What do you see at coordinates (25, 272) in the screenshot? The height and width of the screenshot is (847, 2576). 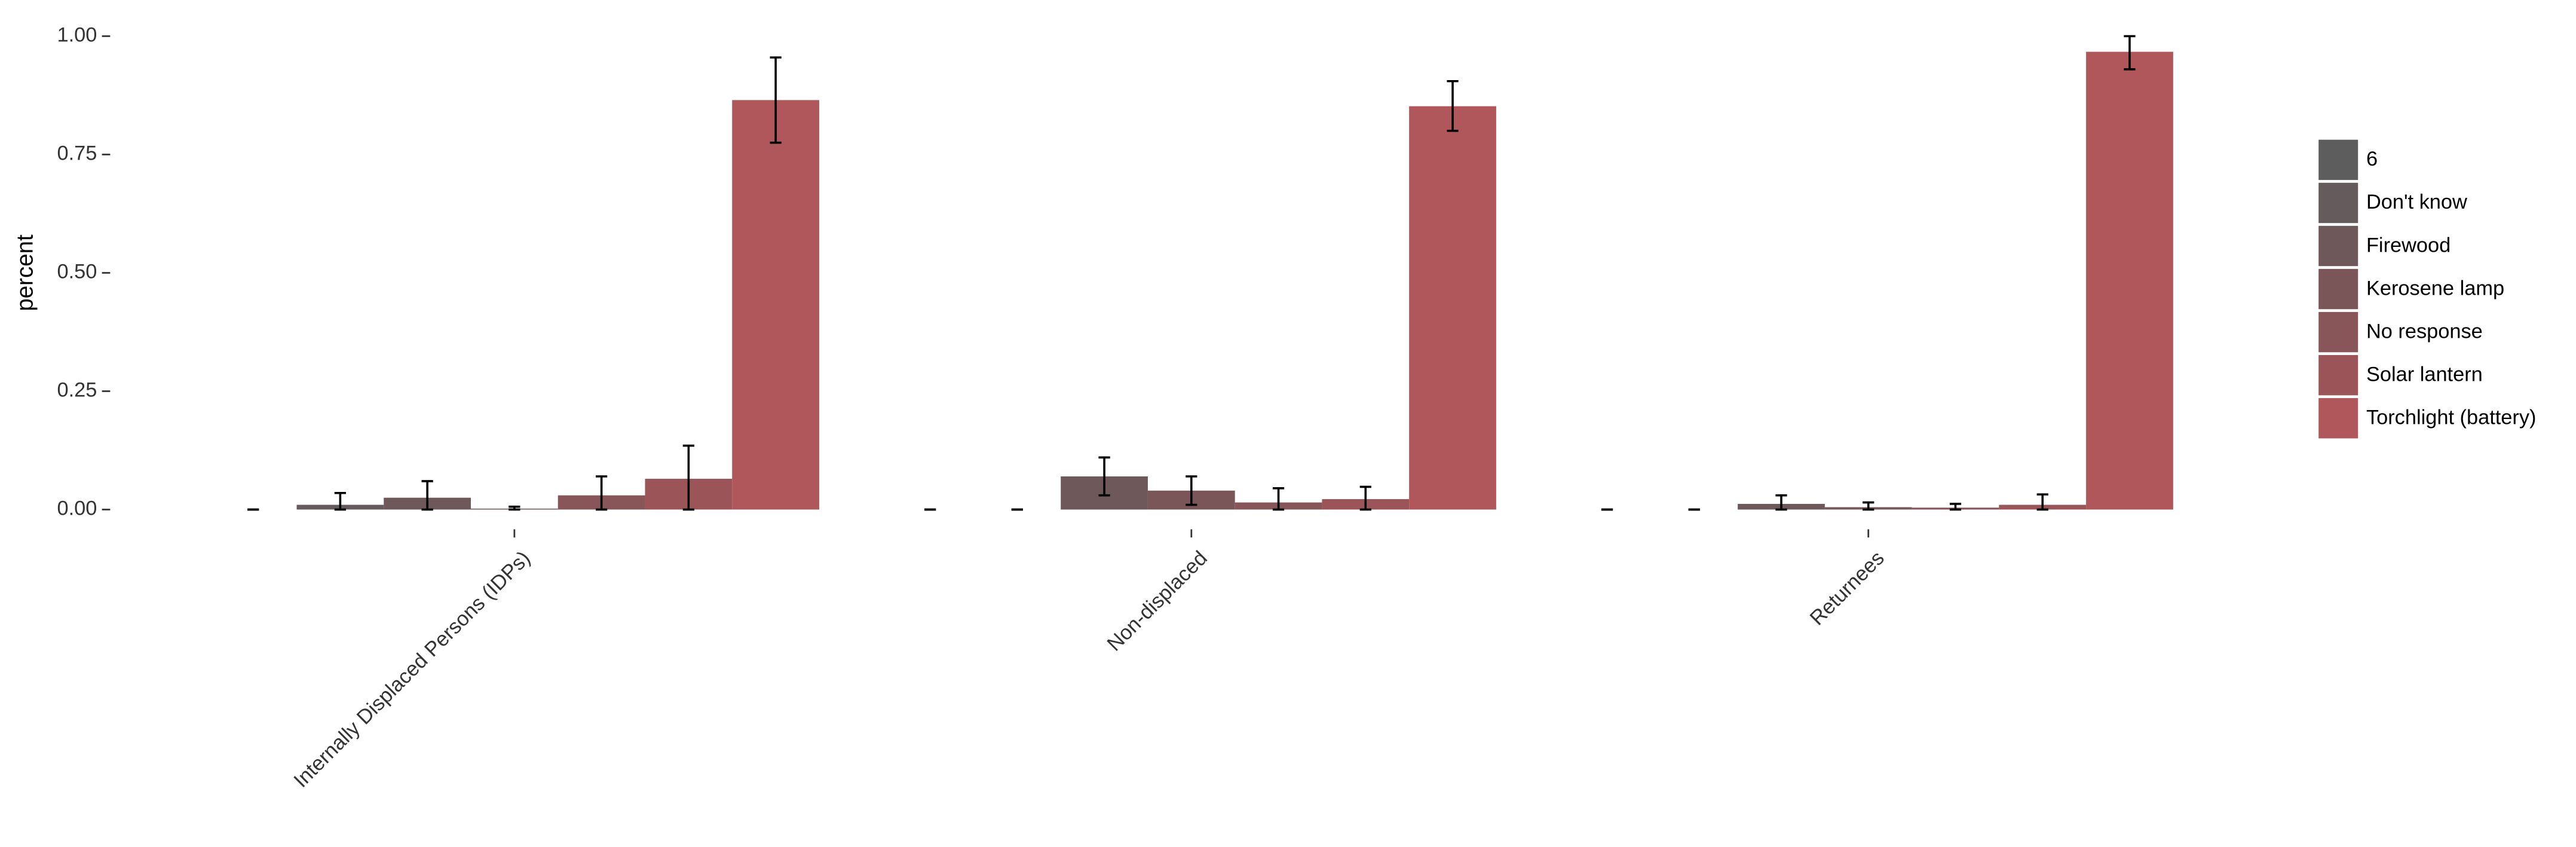 I see `y-axis-label: percent` at bounding box center [25, 272].